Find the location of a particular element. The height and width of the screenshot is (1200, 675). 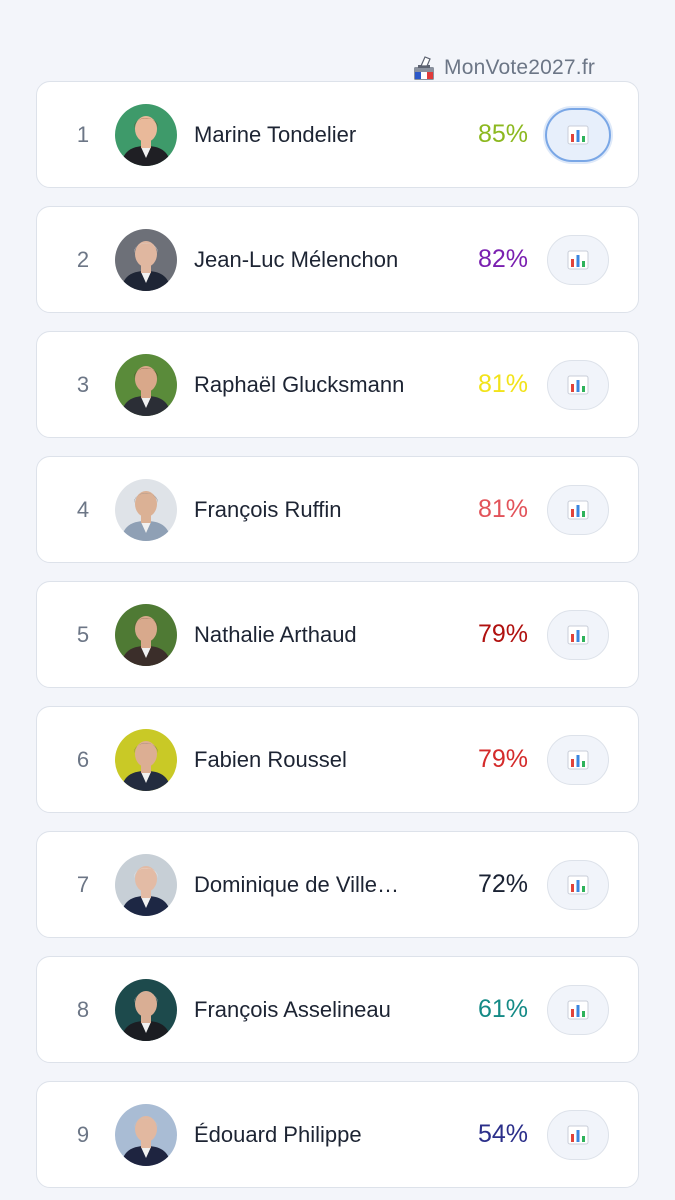

candidate-rank: 3 is located at coordinates (83, 384).